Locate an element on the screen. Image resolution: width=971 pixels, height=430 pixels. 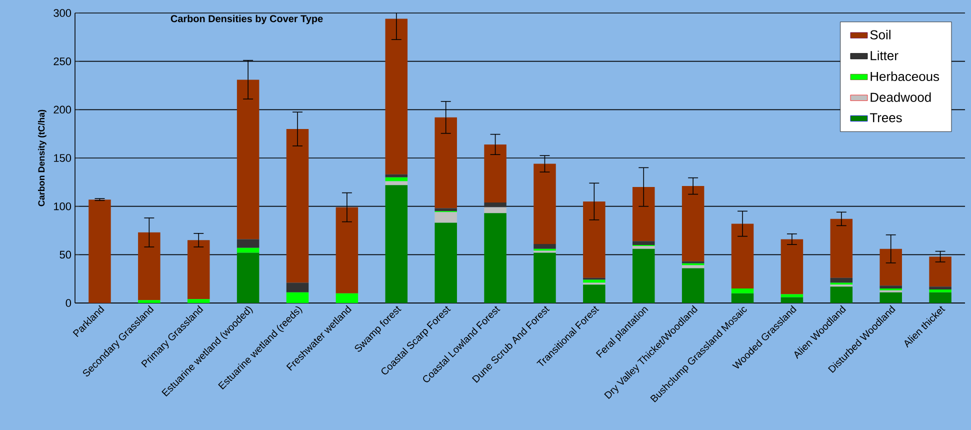
chart-title: Carbon Densities by Cover Type is located at coordinates (246, 19).